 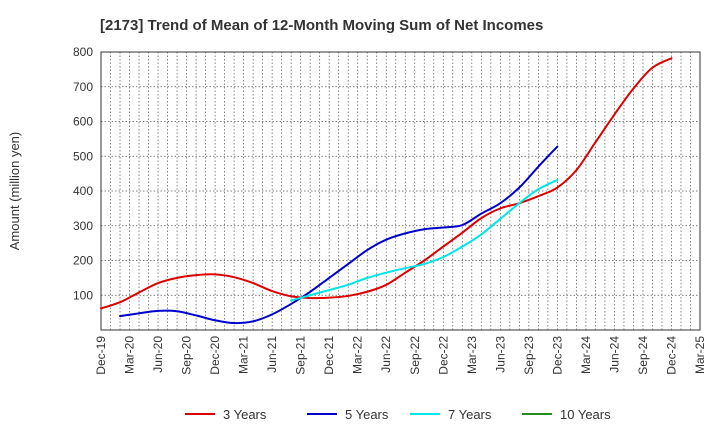 I want to click on x-tick-label: Dec-21, so click(x=329, y=355).